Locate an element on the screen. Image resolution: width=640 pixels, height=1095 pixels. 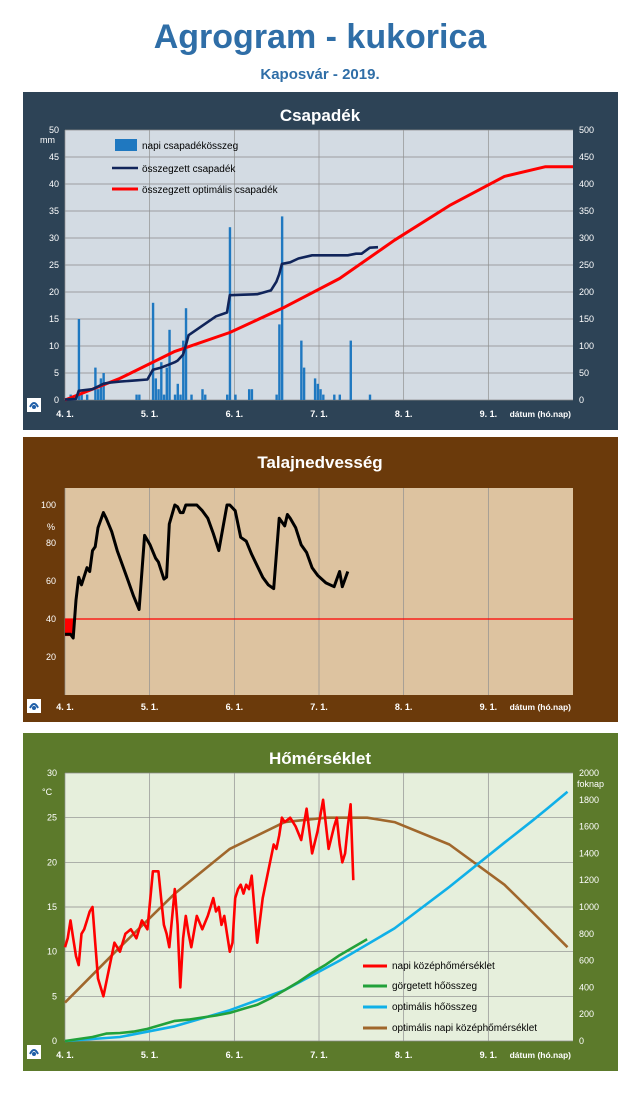
csapadek-y-right-tick: 0 is located at coordinates (581, 400).